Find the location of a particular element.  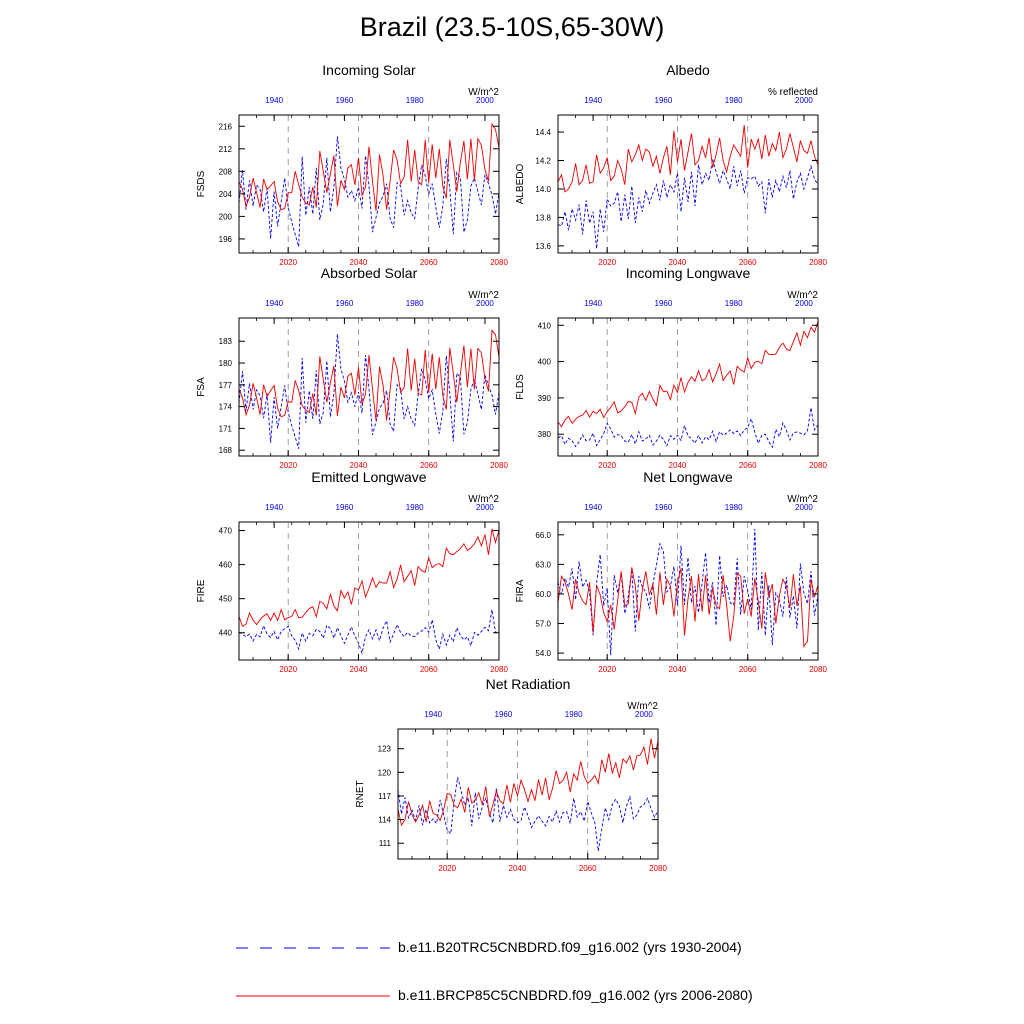

y-tick-label: 114 is located at coordinates (384, 820).